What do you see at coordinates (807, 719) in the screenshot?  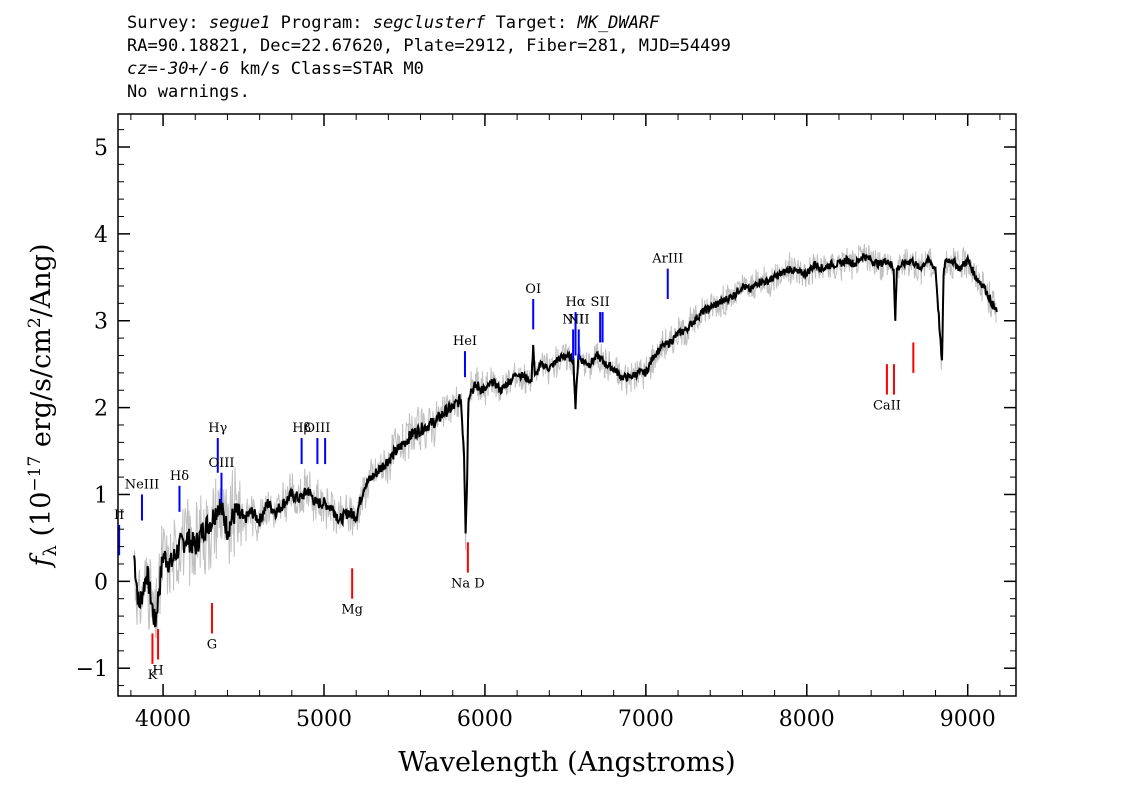 I see `x-tick-label: 8000` at bounding box center [807, 719].